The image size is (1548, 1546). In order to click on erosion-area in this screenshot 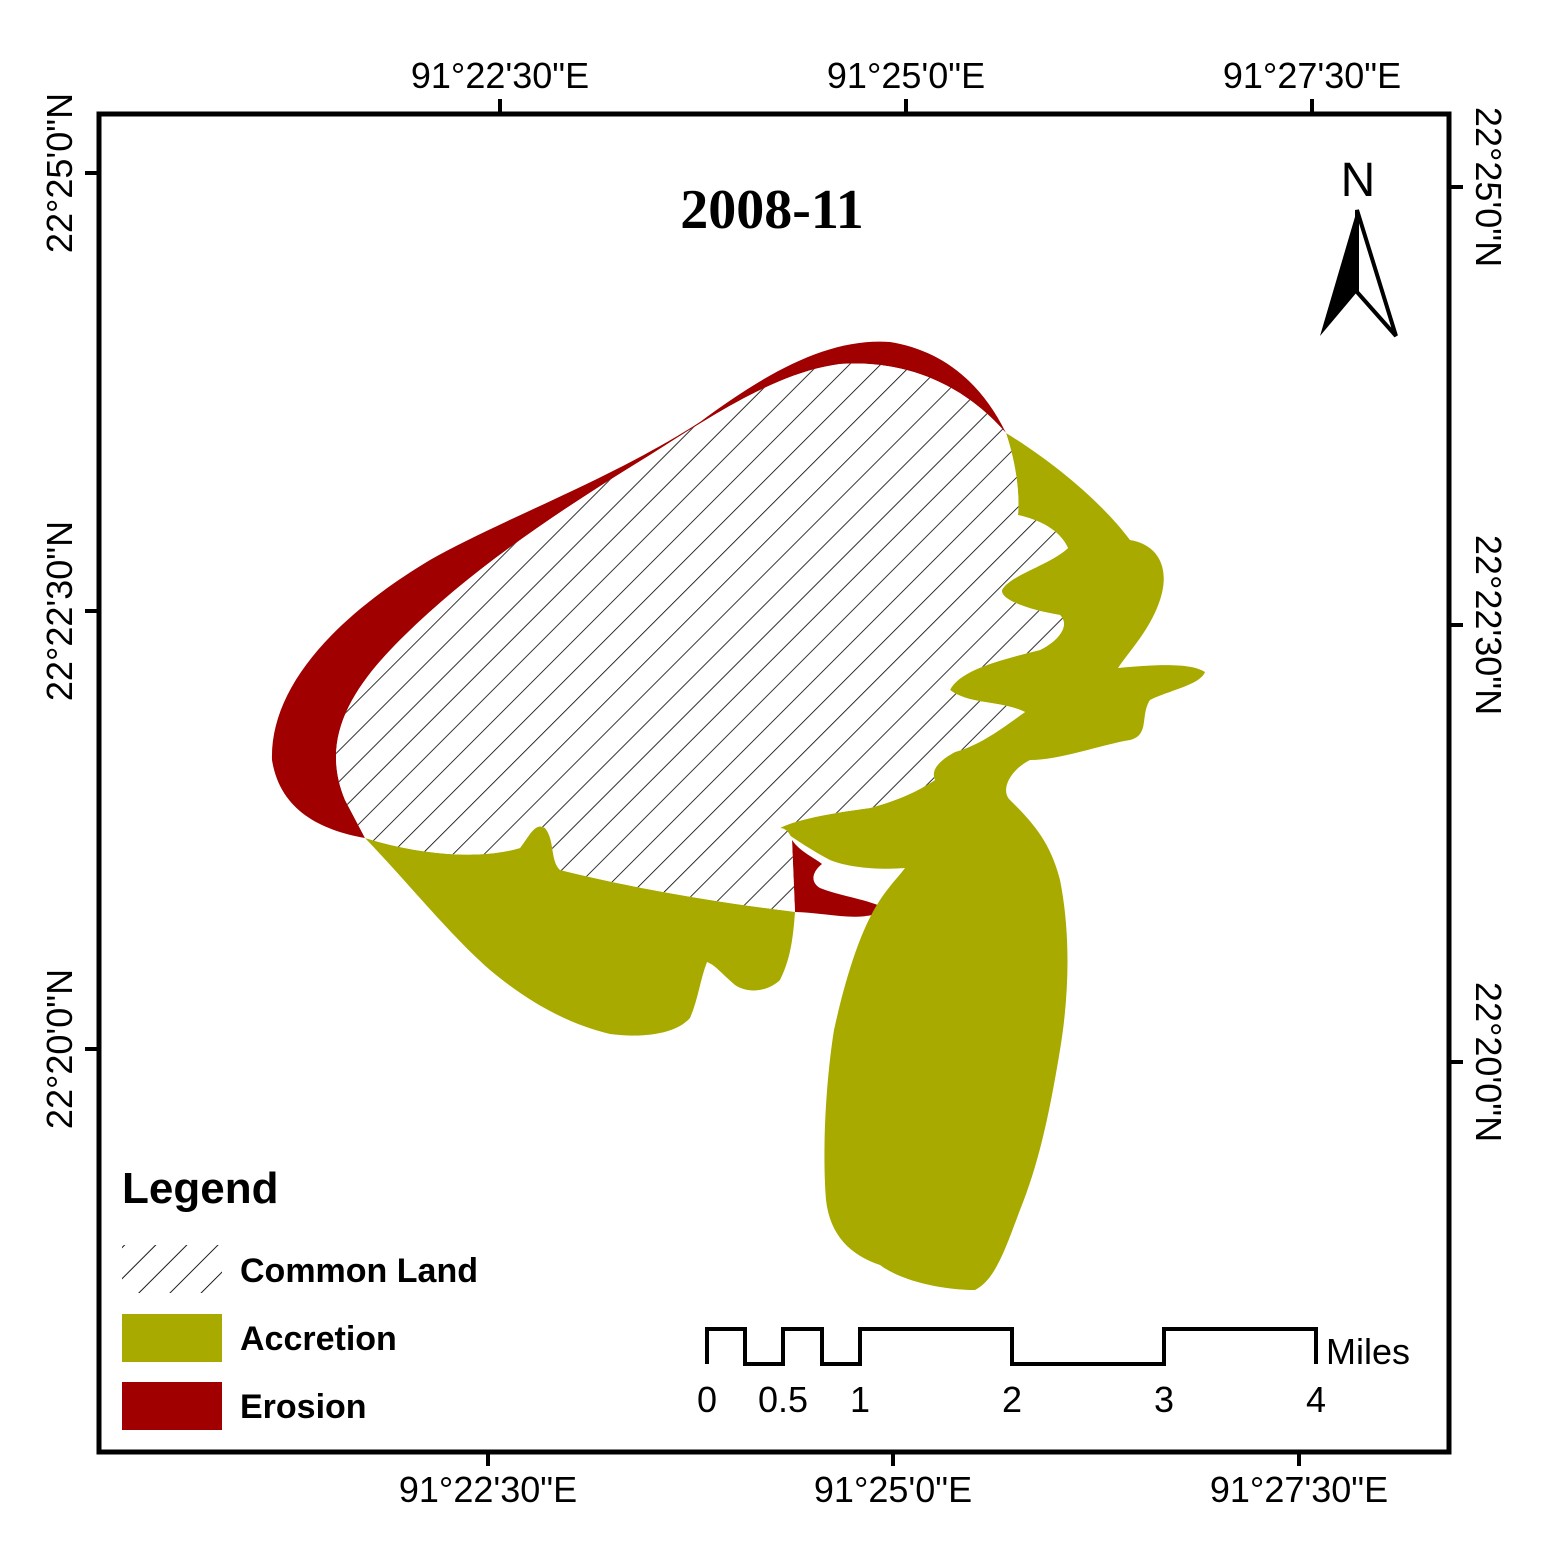, I will do `click(838, 878)`.